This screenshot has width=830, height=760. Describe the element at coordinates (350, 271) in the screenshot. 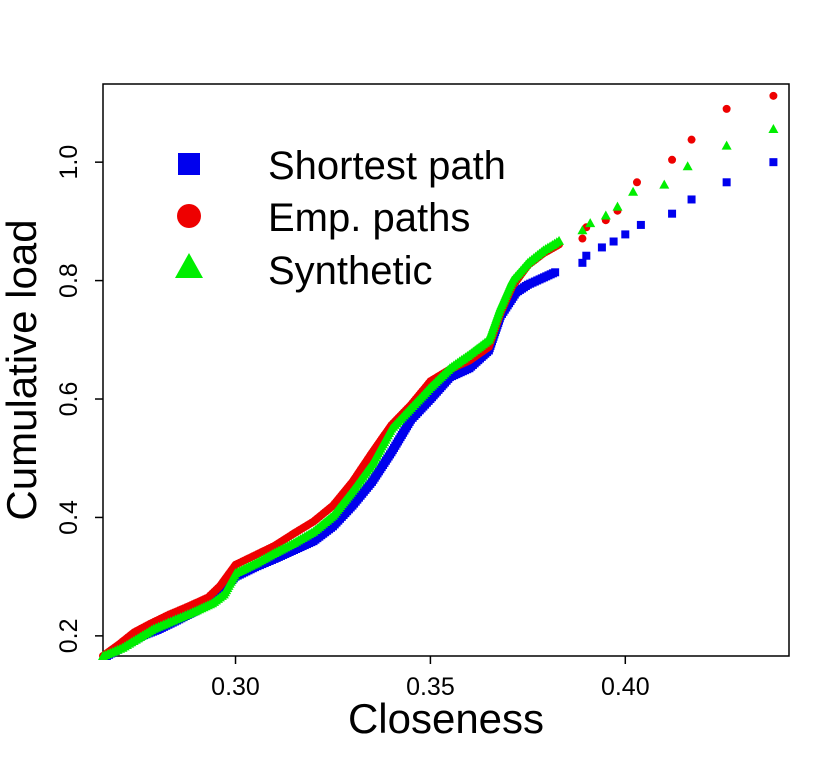

I see `legend-label-synthetic: Synthetic` at that location.